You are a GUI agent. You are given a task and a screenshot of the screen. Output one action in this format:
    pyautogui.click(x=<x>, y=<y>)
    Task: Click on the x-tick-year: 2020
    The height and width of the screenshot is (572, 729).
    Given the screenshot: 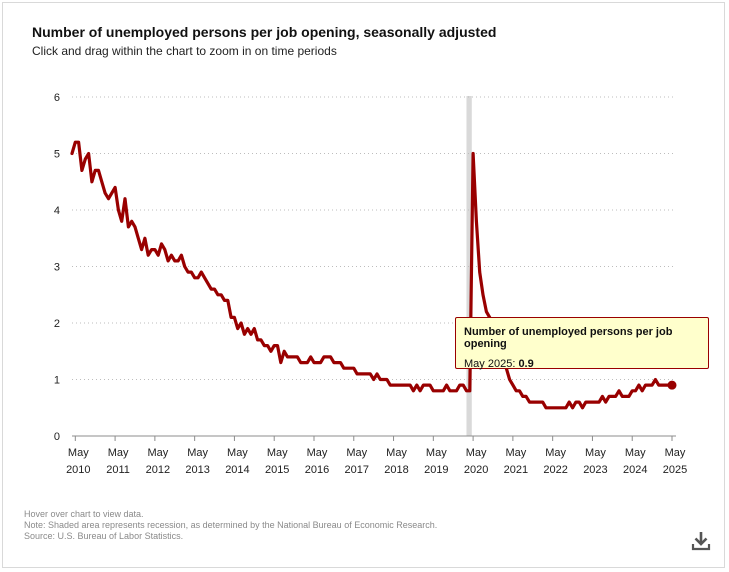 What is the action you would take?
    pyautogui.click(x=476, y=470)
    